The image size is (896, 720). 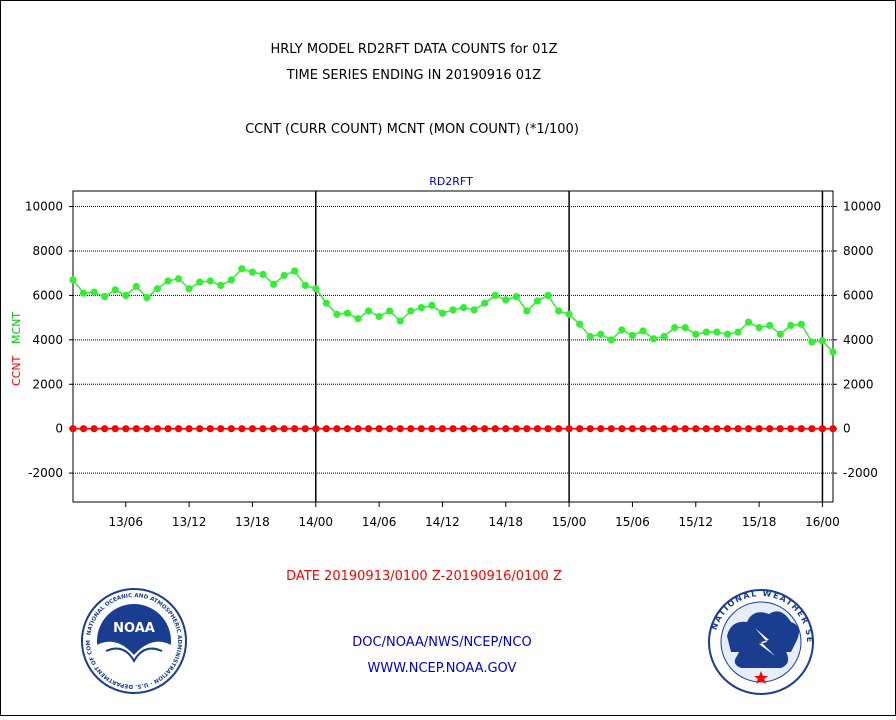 What do you see at coordinates (442, 668) in the screenshot?
I see `website-text: WWW.NCEP.NOAA.GOV` at bounding box center [442, 668].